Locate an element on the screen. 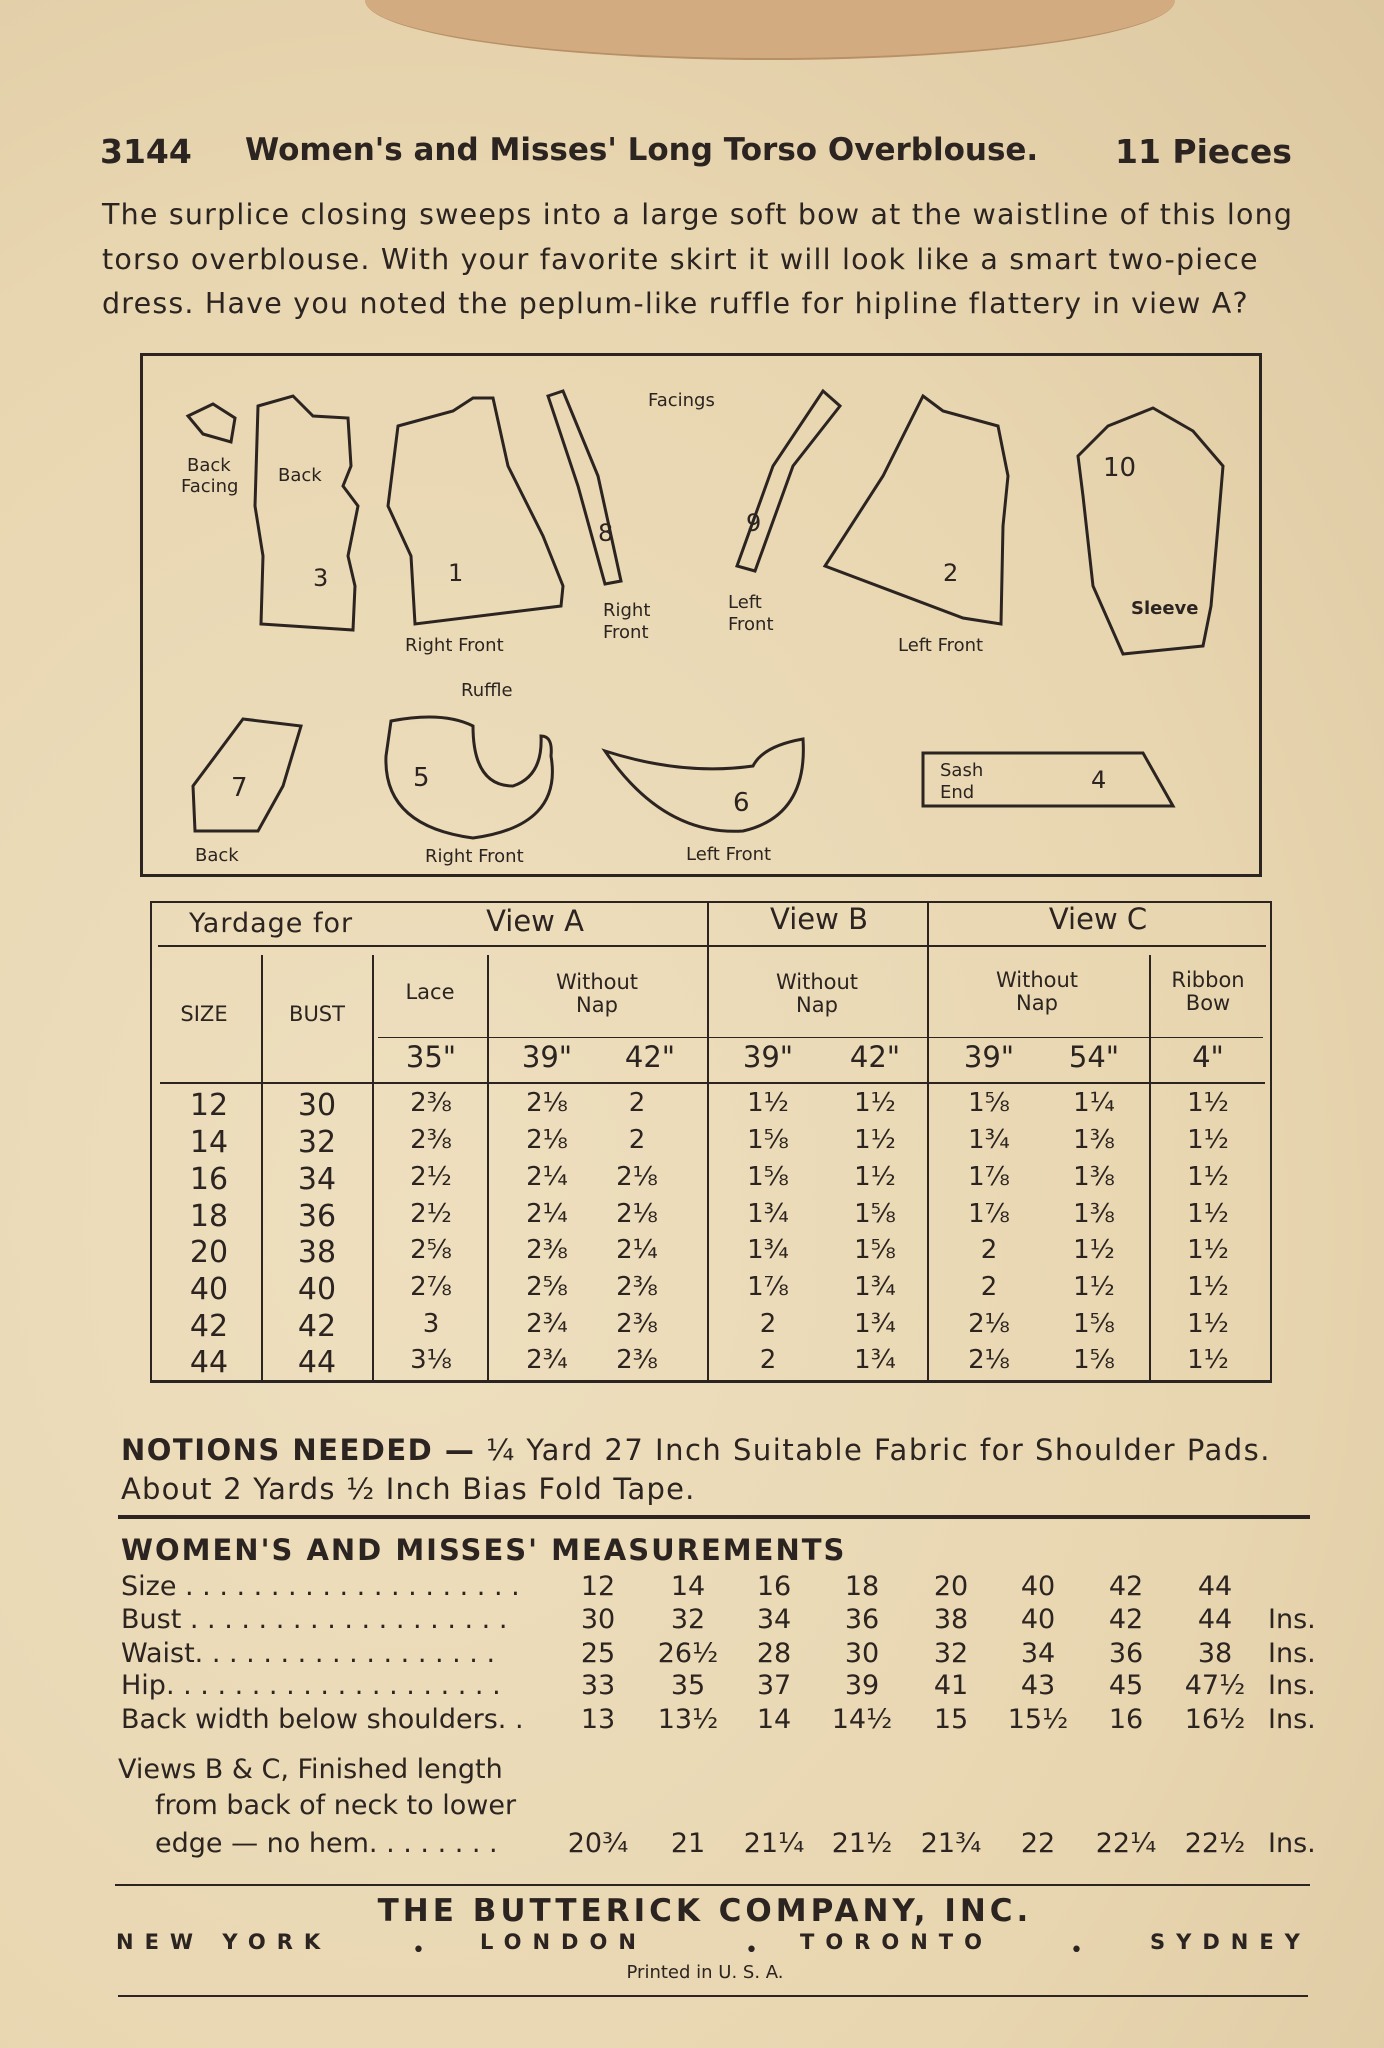 The height and width of the screenshot is (2048, 1384). right-front-facing-label: Right is located at coordinates (626, 610).